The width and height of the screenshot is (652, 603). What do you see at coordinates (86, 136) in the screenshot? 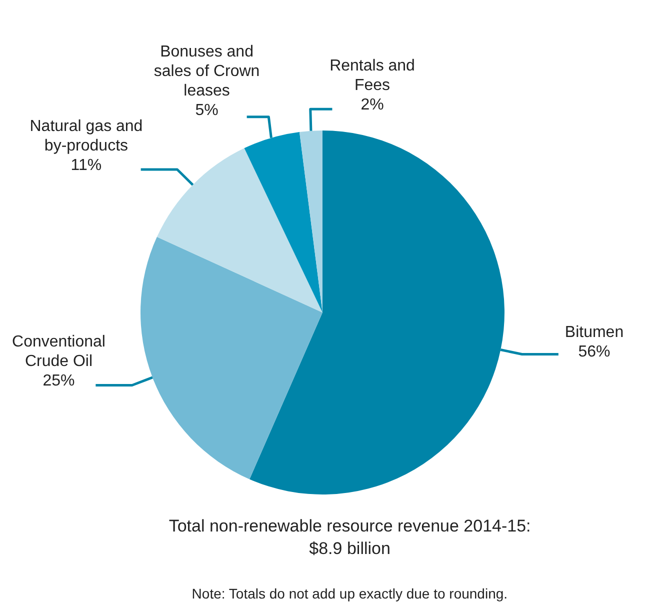
I see `slice-label: Natural gas and by-products` at bounding box center [86, 136].